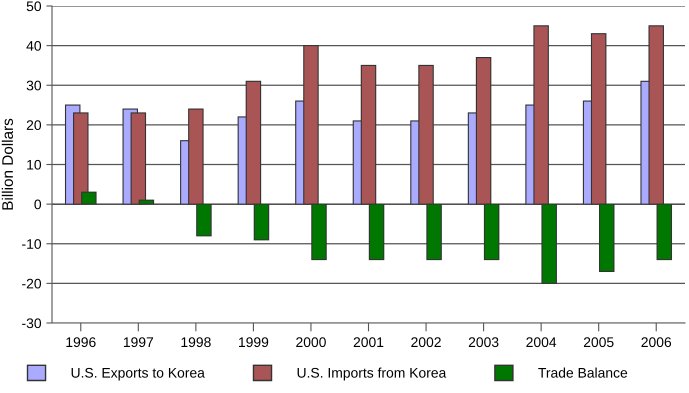  Describe the element at coordinates (32, 283) in the screenshot. I see `y-tick-label: -20` at that location.